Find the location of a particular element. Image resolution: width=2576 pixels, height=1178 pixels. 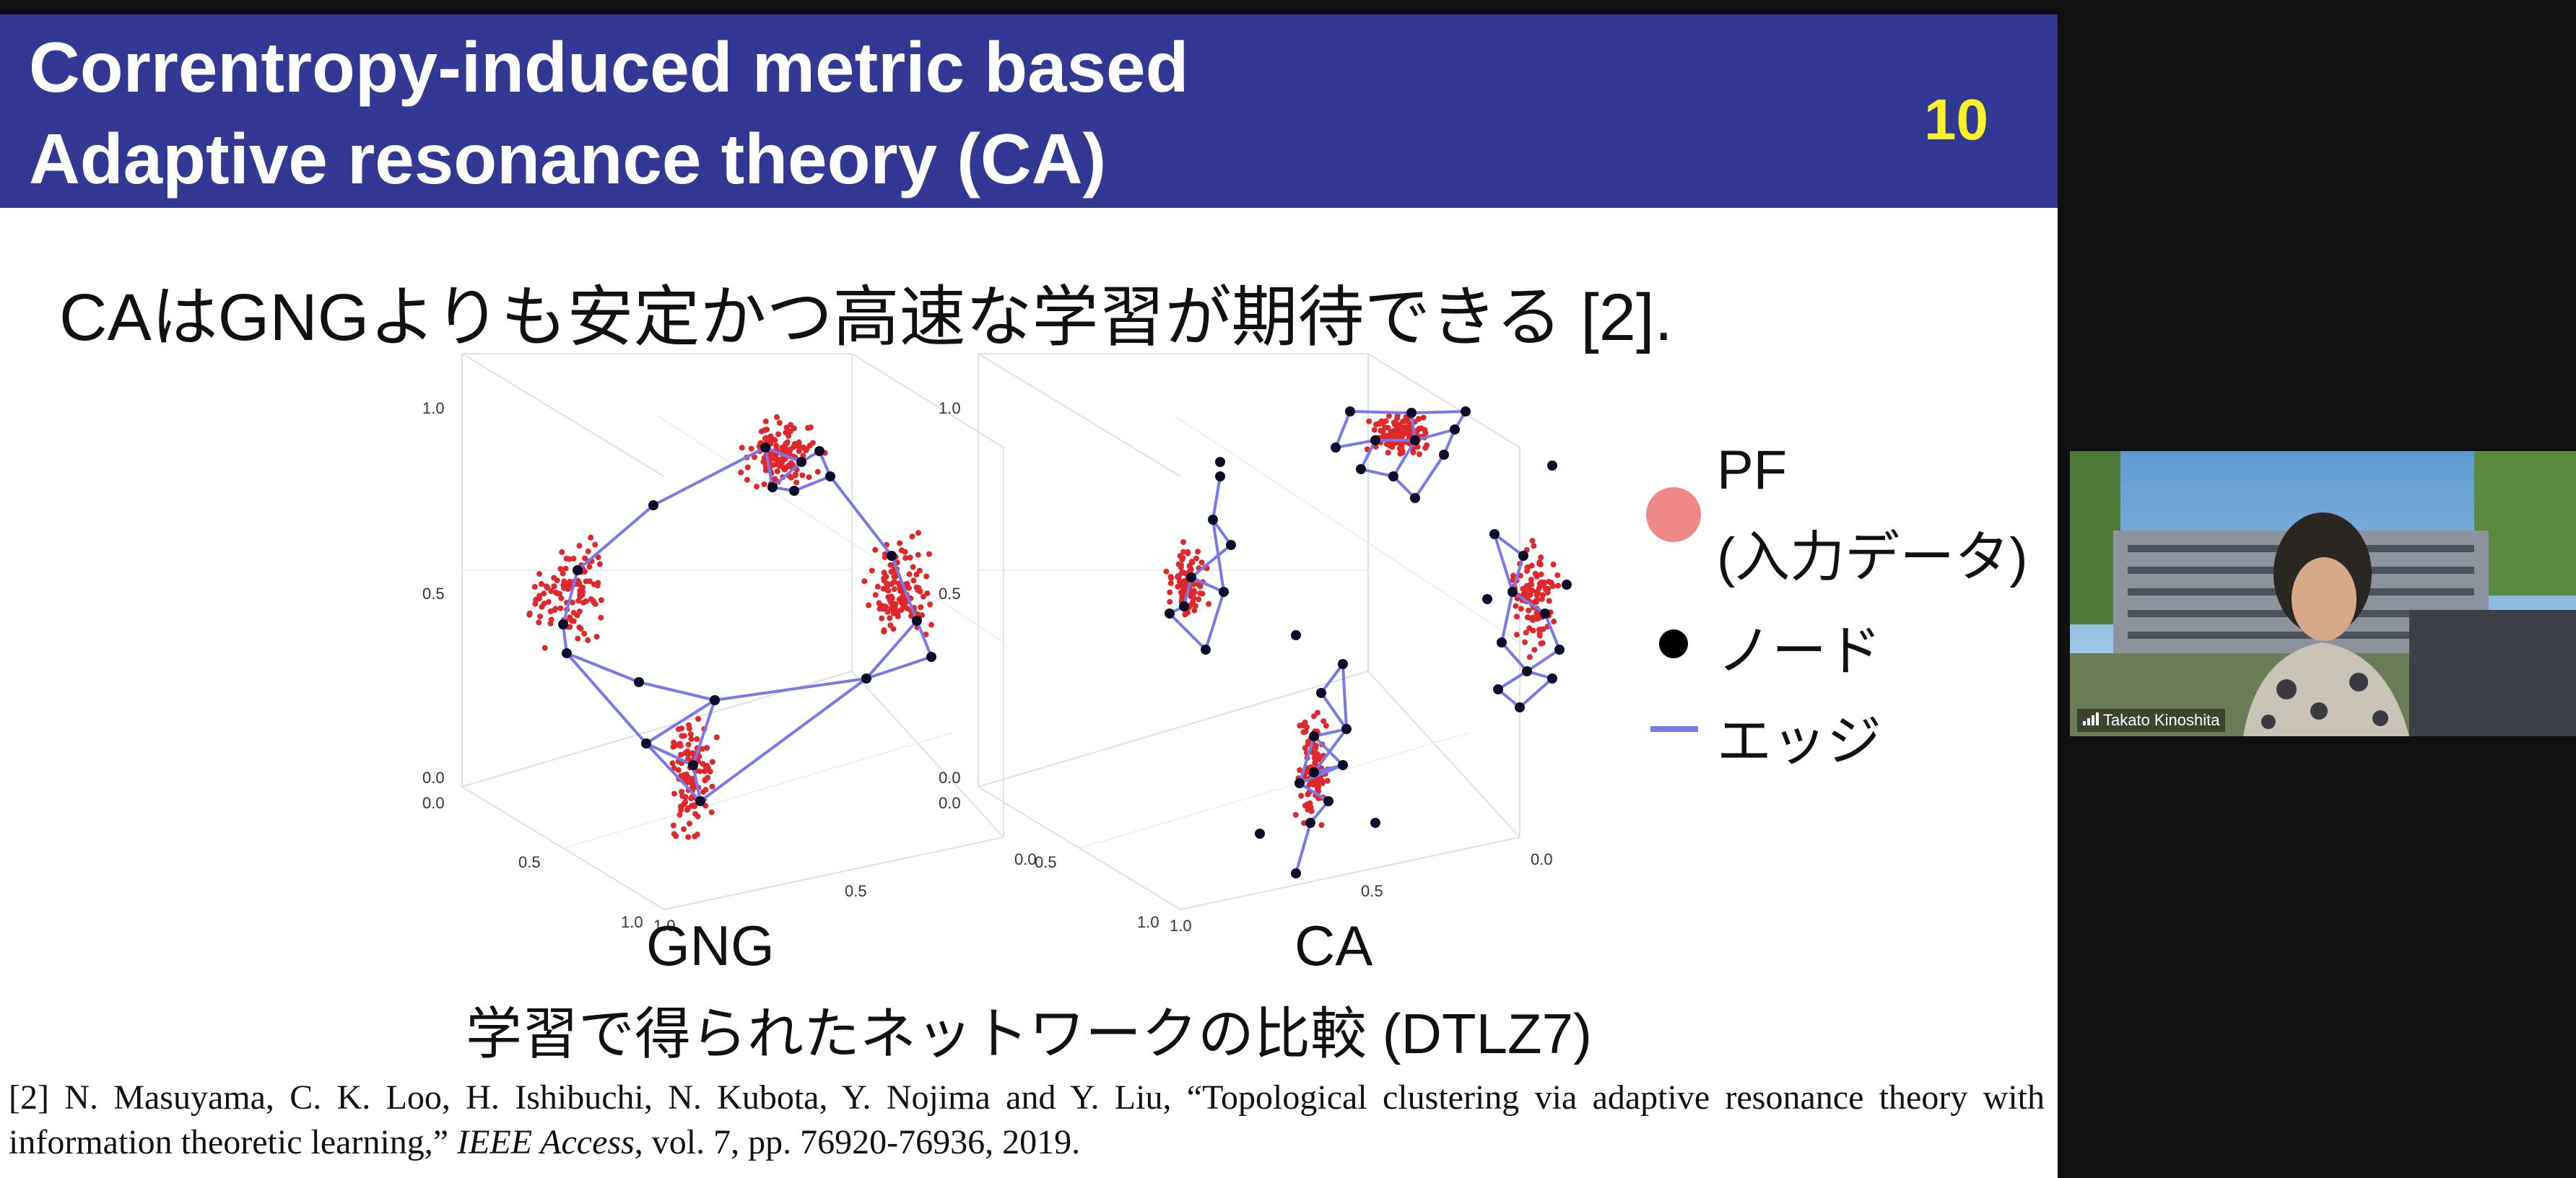

gng-3d-plot: 1.0 0.5 0.0 0.0 0.5 1.0 1.0 0.5 0.0 is located at coordinates (729, 644).